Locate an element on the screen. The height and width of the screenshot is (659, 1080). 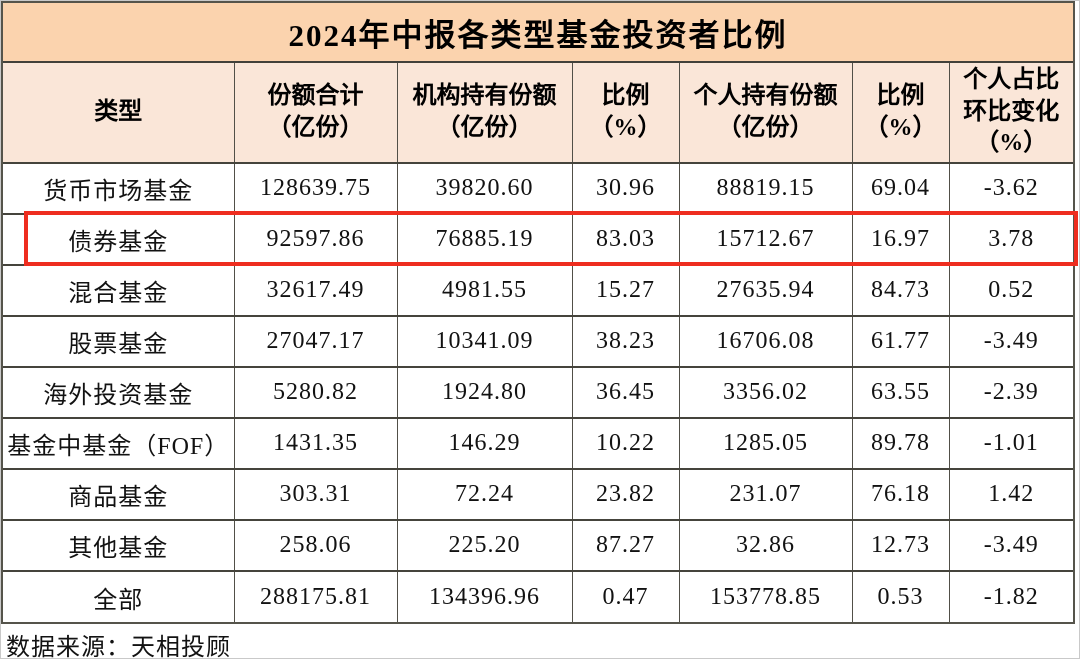
cell-individual-change: -1.01 is located at coordinates (1010, 443).